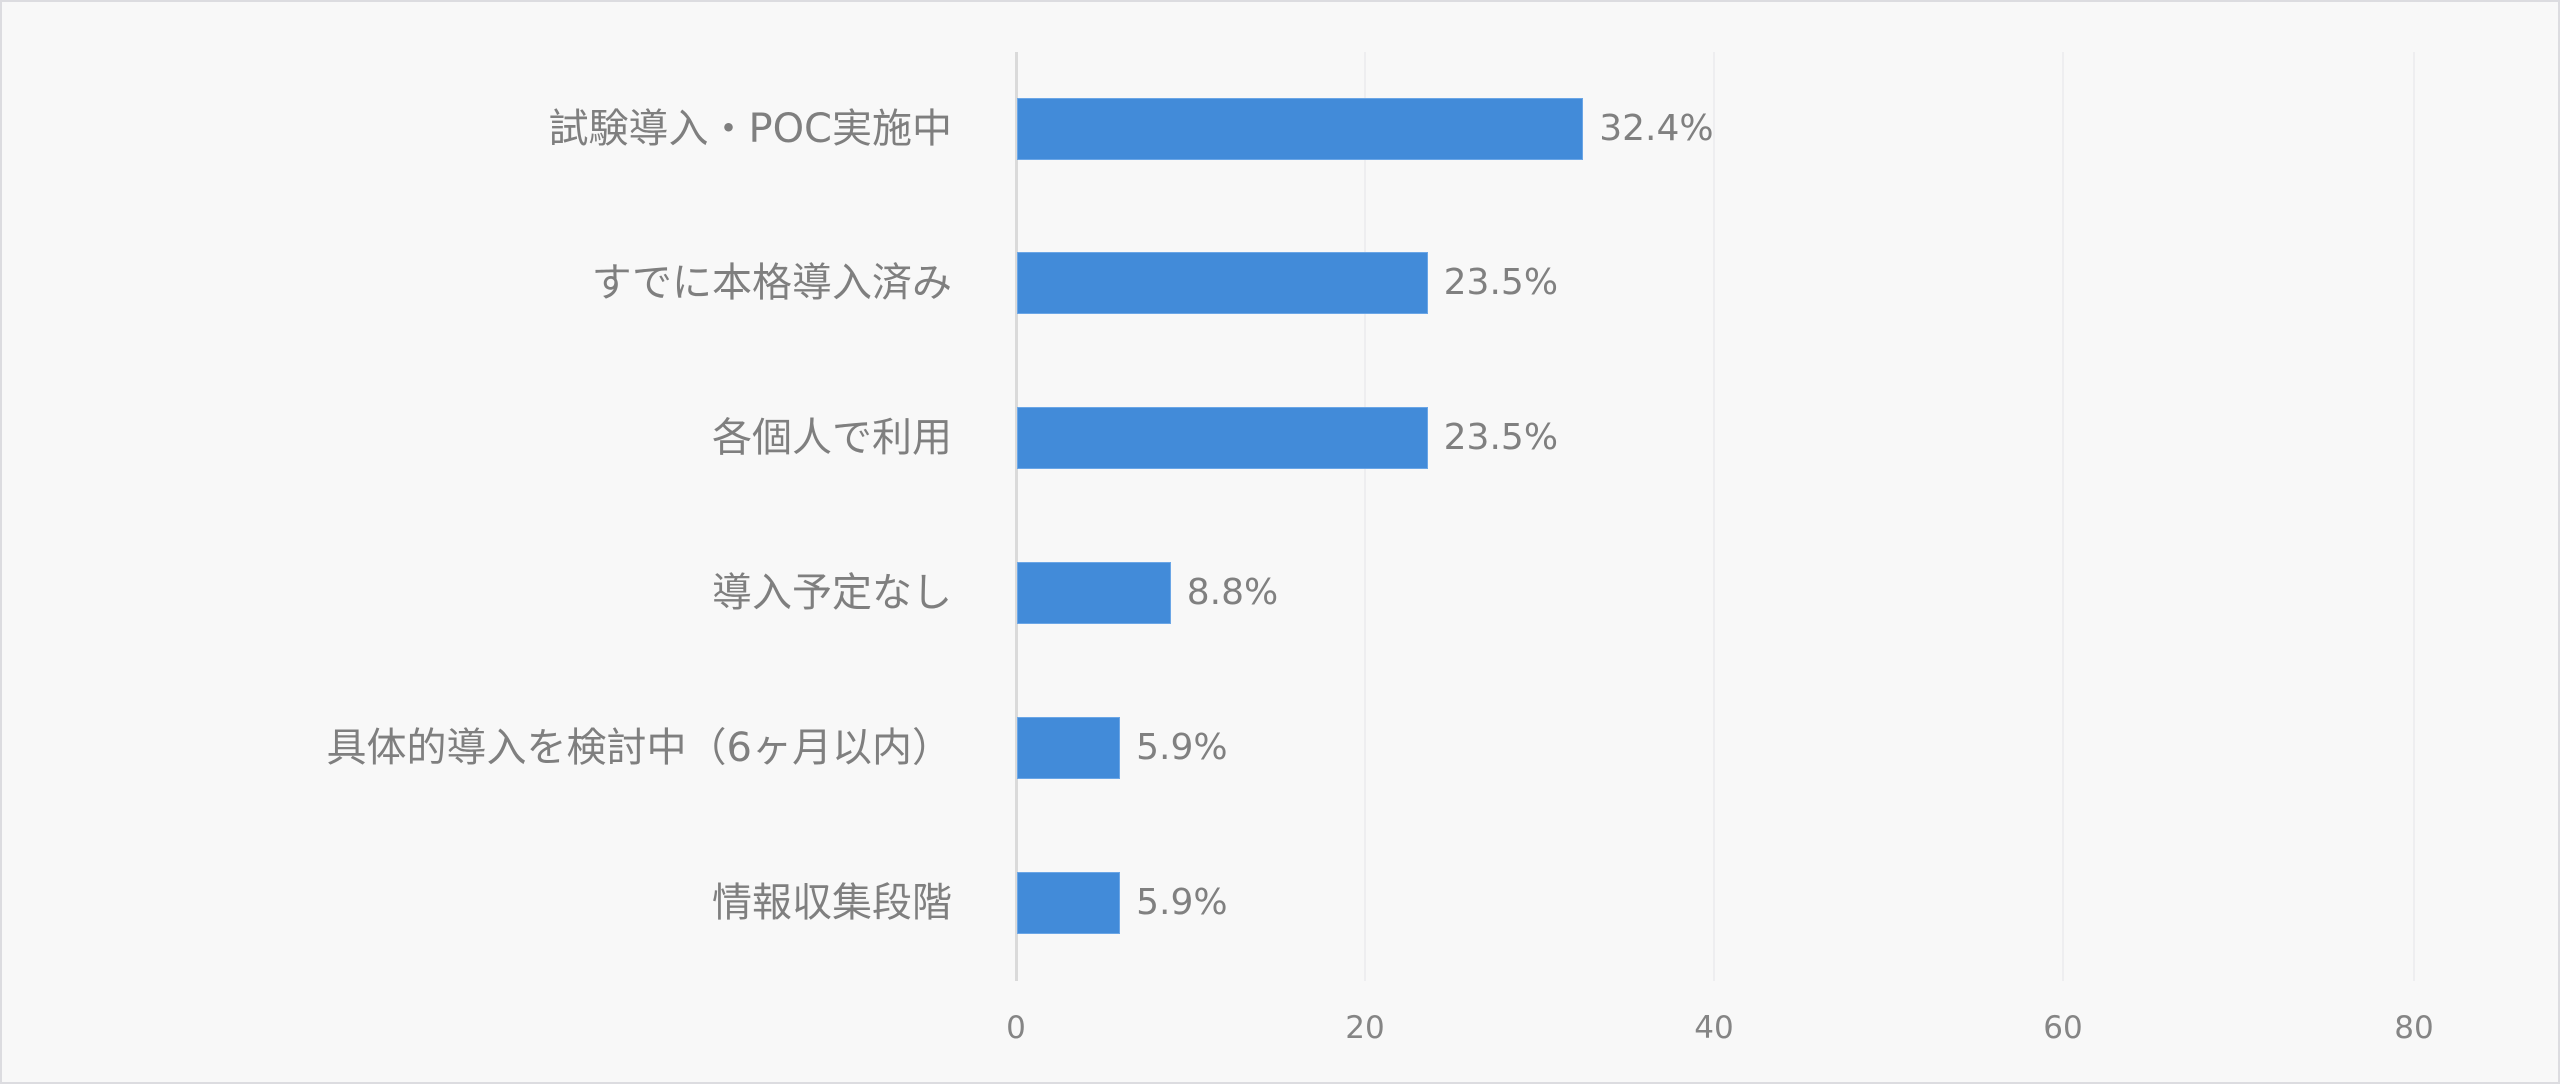 The width and height of the screenshot is (2560, 1084). What do you see at coordinates (832, 593) in the screenshot?
I see `category-label: 導入予定なし` at bounding box center [832, 593].